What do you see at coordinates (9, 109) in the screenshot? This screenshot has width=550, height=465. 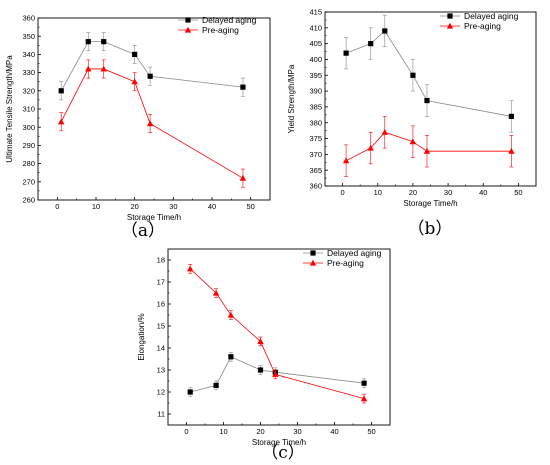 I see `y-axis-title-a: Ultimate Tensile Strength/MPa` at bounding box center [9, 109].